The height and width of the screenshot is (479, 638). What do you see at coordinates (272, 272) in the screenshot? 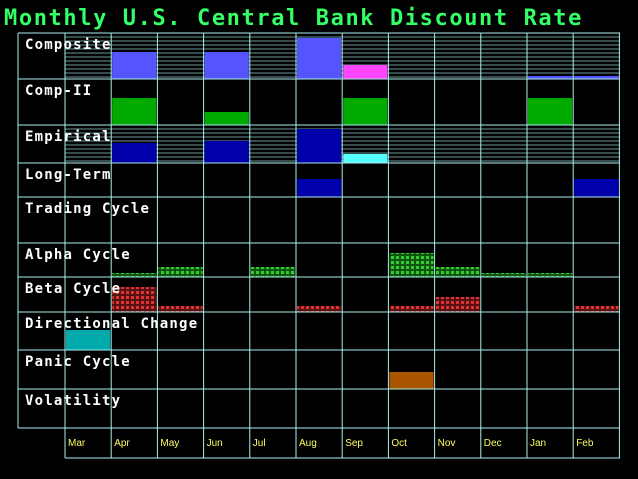
I see `alpha-cycle-cell-jul` at bounding box center [272, 272].